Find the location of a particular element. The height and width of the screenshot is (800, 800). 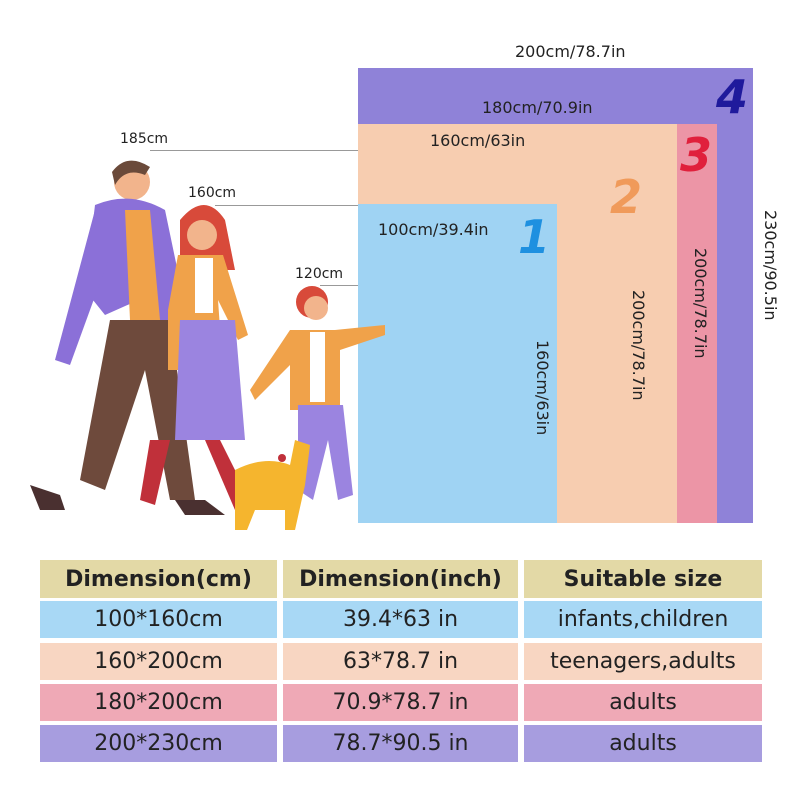

table-cell: 160*200cm is located at coordinates (158, 661).